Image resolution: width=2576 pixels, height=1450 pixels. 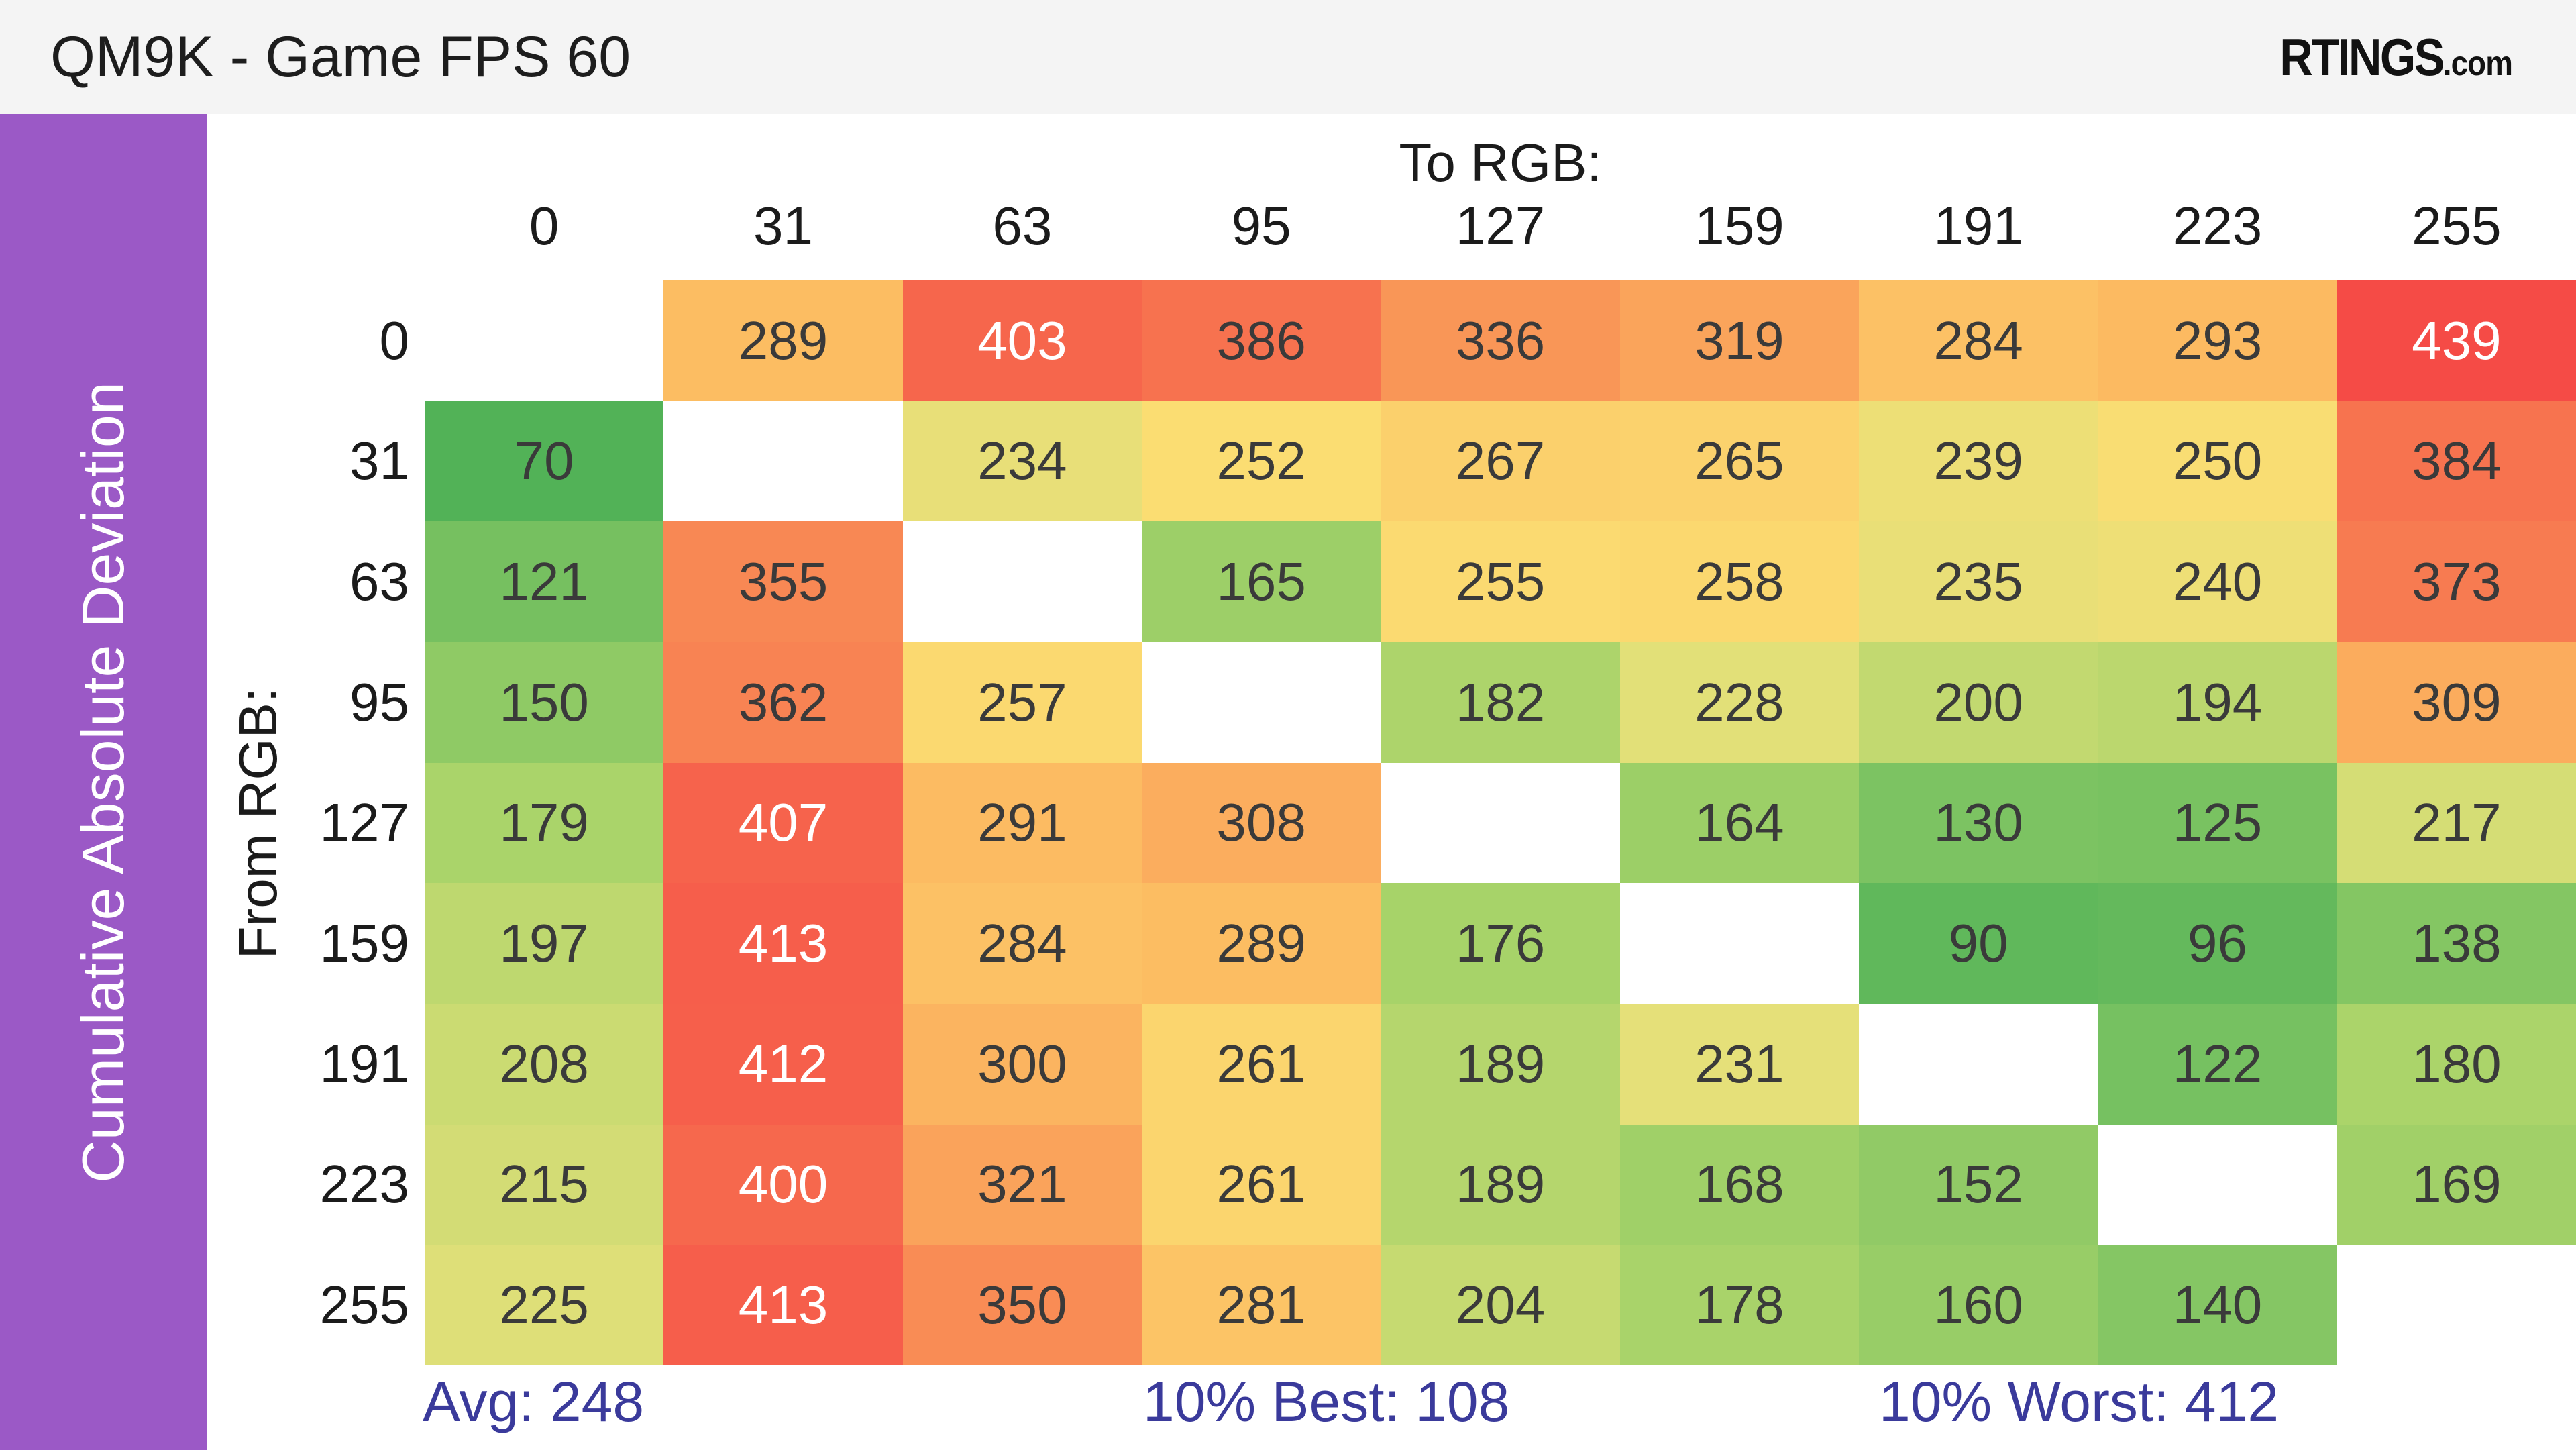 I want to click on heatmap-cell: 265, so click(x=1739, y=461).